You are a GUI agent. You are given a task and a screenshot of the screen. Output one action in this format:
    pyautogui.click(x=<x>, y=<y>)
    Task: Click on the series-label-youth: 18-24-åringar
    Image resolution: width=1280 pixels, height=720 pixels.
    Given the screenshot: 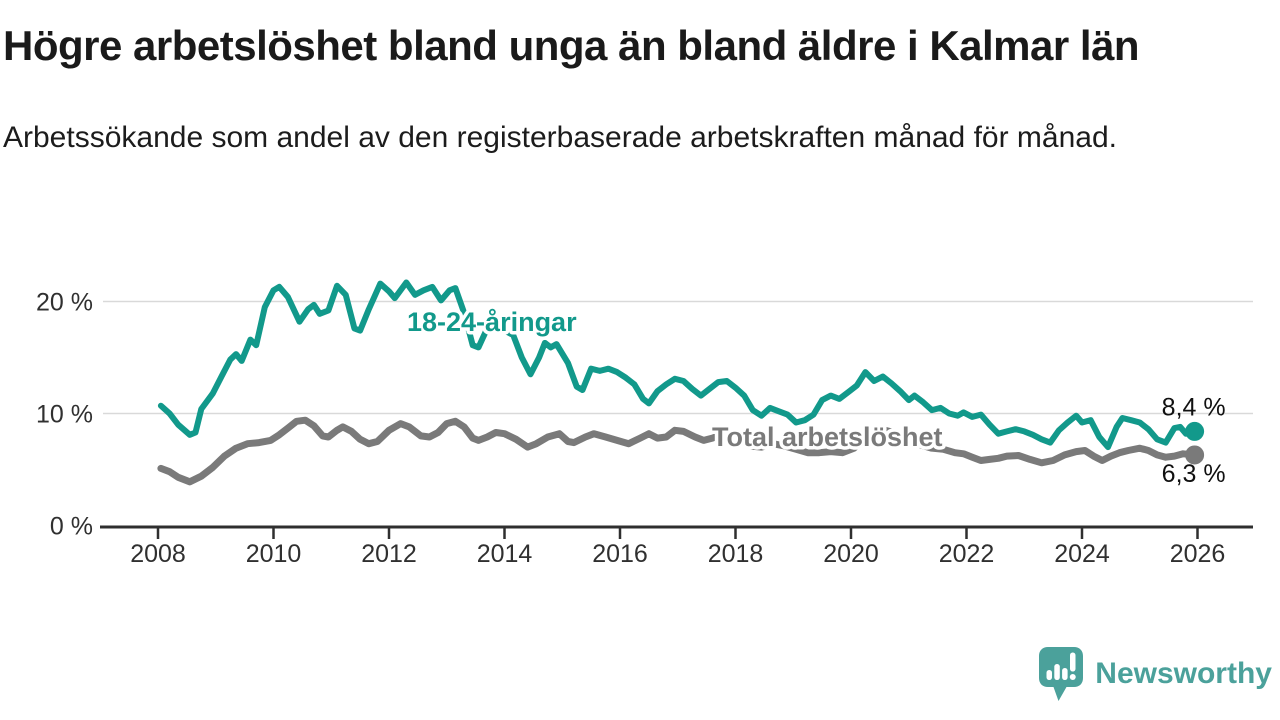 What is the action you would take?
    pyautogui.click(x=492, y=322)
    